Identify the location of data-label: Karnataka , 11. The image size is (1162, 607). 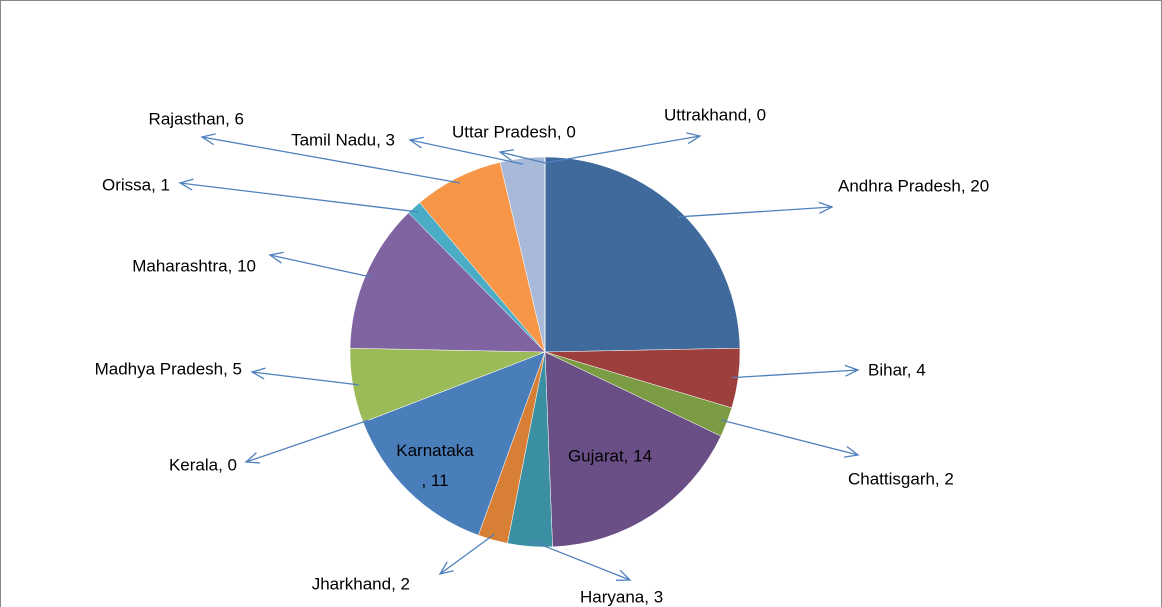
(435, 465).